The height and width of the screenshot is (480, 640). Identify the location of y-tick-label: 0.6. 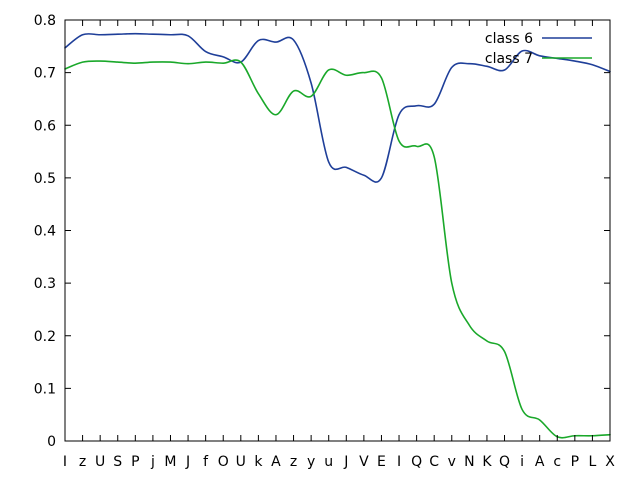
(45, 126).